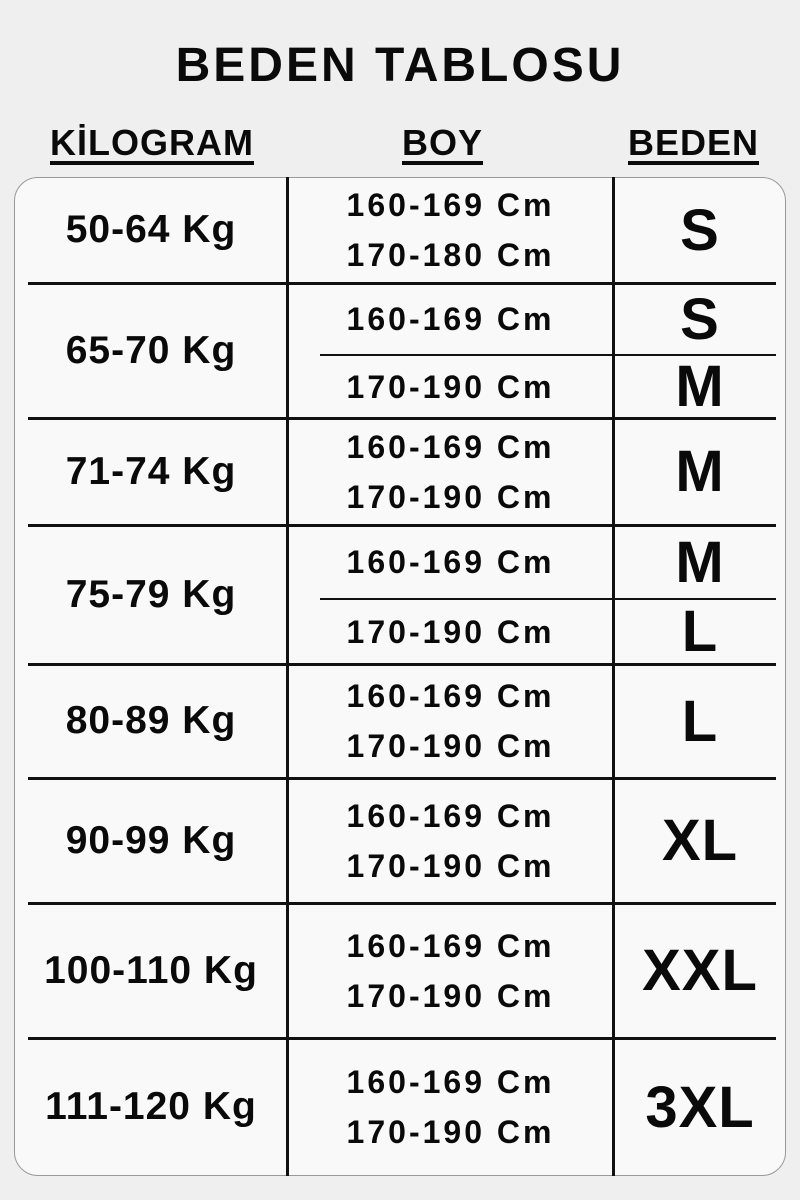 The height and width of the screenshot is (1200, 800). What do you see at coordinates (151, 840) in the screenshot?
I see `kg-cell: 90-99 Kg` at bounding box center [151, 840].